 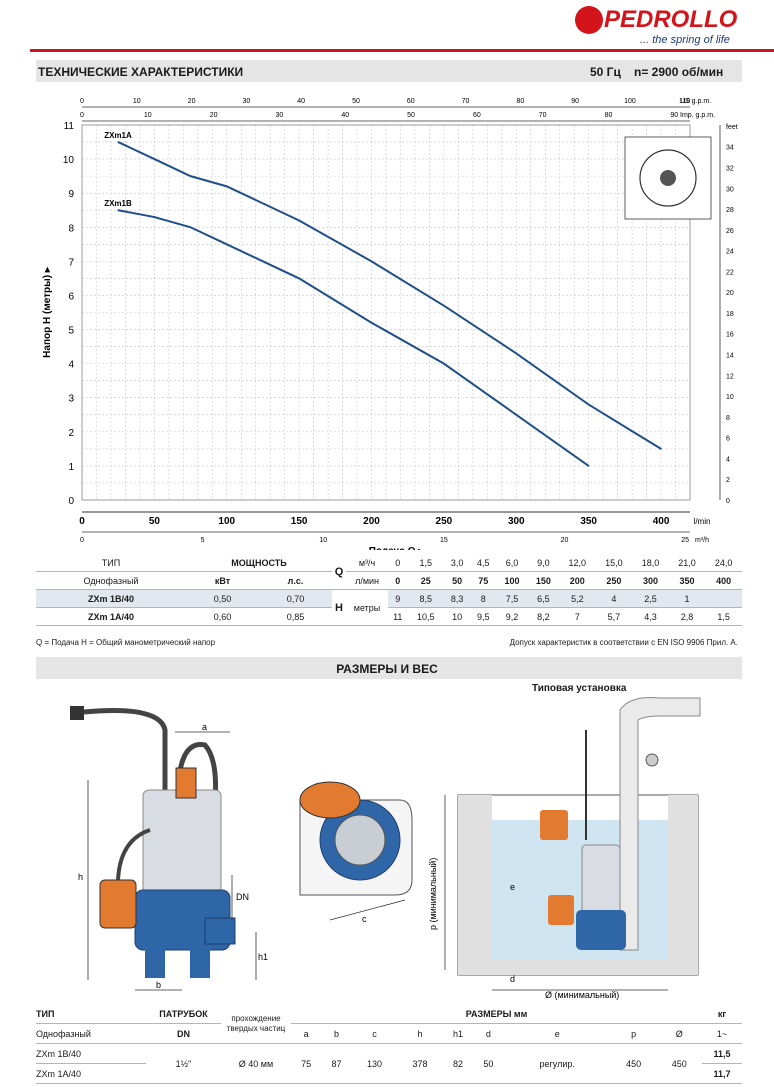 What do you see at coordinates (374, 1063) in the screenshot?
I see `dim-value: 130` at bounding box center [374, 1063].